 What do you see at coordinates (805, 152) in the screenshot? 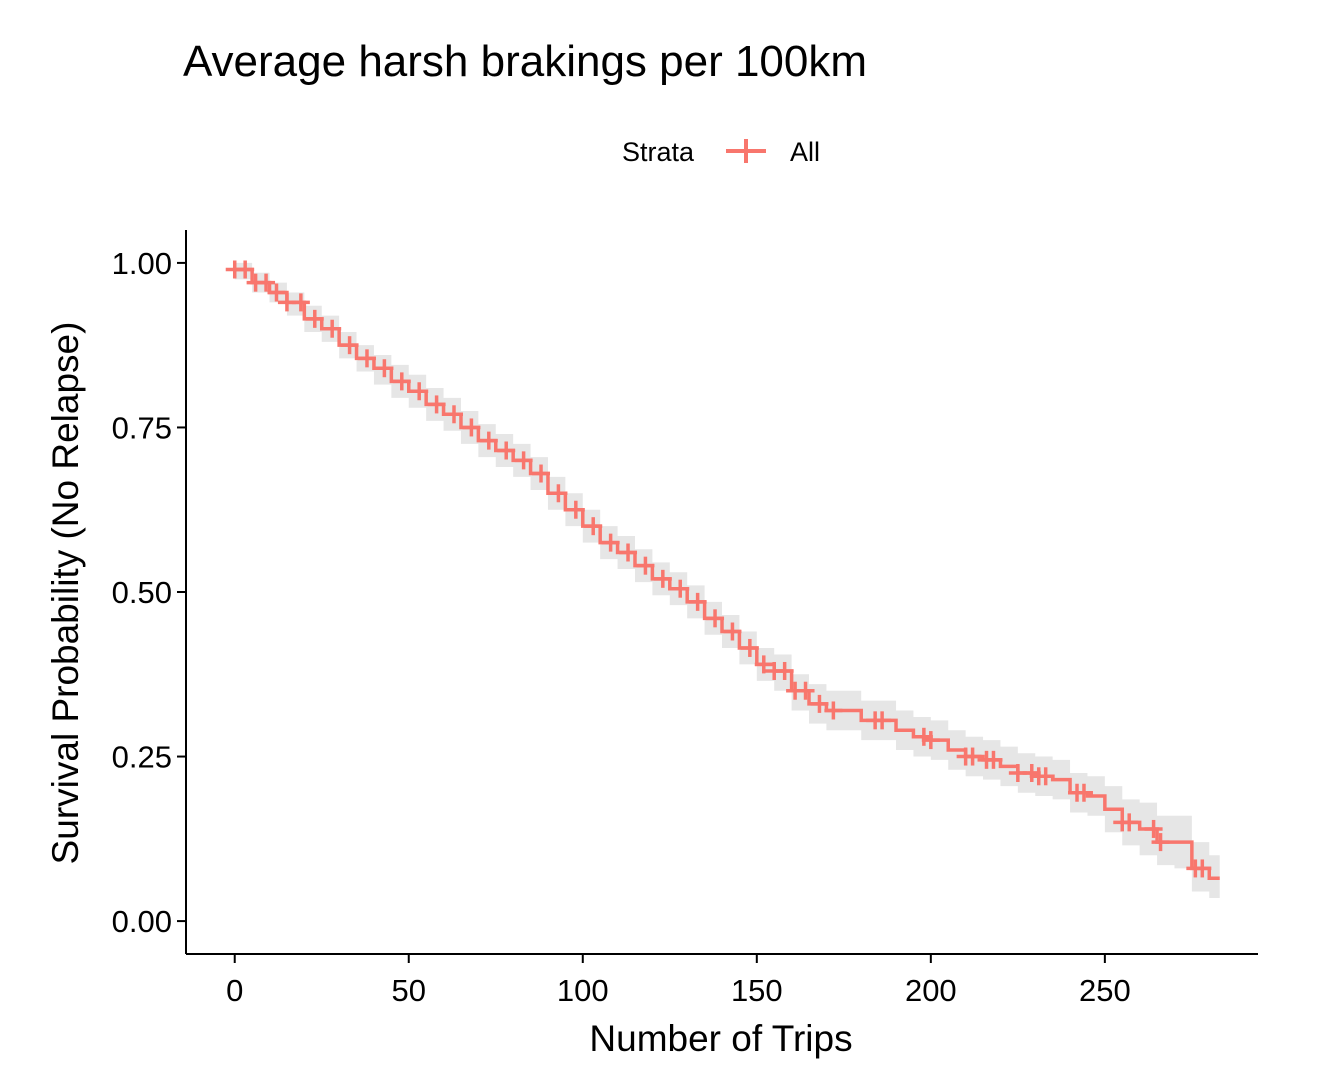
I see `legend-entry-all: All` at bounding box center [805, 152].